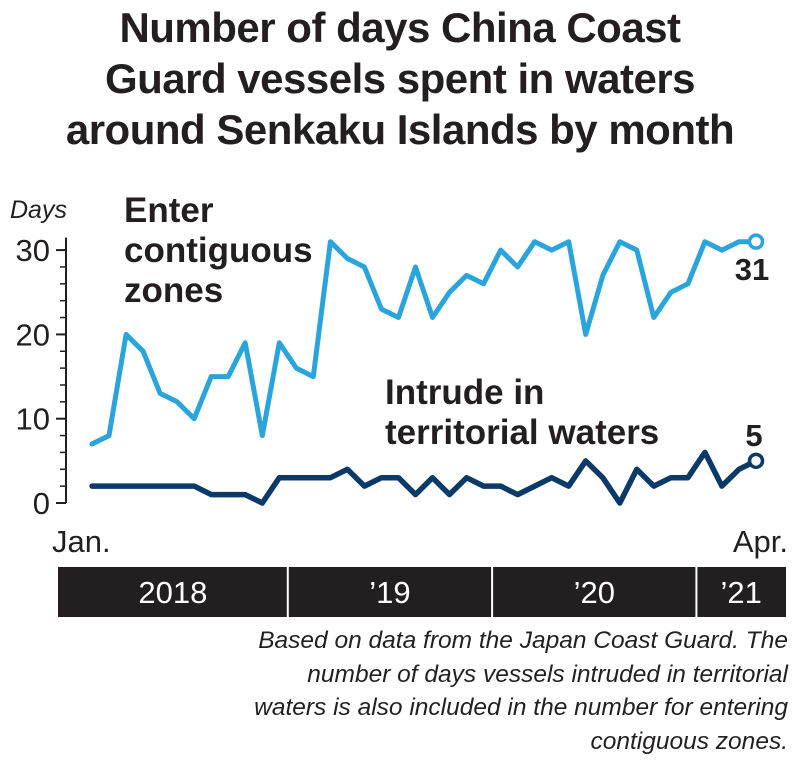 The height and width of the screenshot is (778, 800). I want to click on x-start-label: Jan., so click(81, 541).